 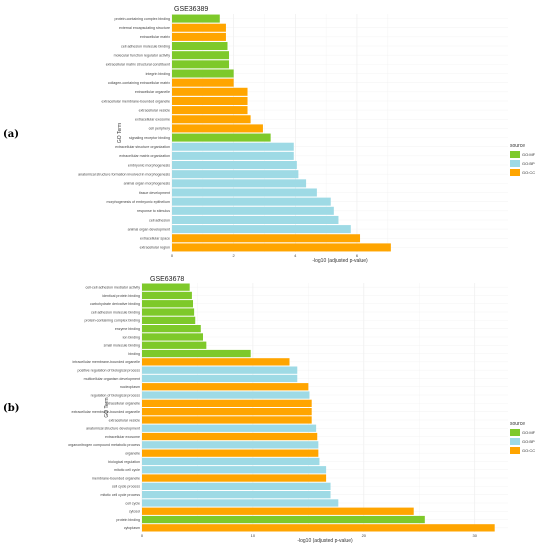 What do you see at coordinates (149, 165) in the screenshot?
I see `term-label: embryonic morphogenesis` at bounding box center [149, 165].